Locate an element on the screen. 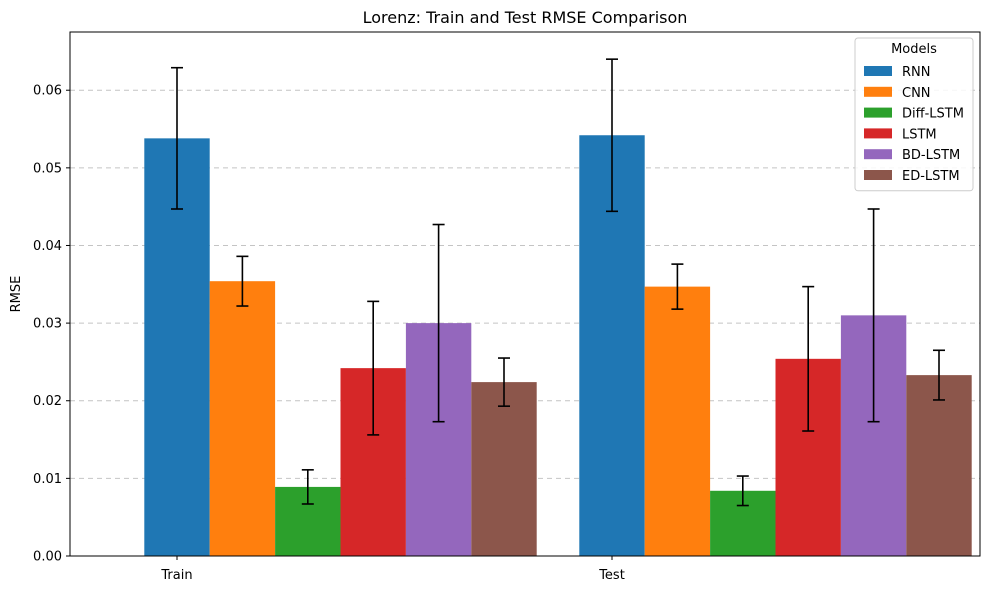 This screenshot has width=989, height=590. bar-cnn-test is located at coordinates (677, 421).